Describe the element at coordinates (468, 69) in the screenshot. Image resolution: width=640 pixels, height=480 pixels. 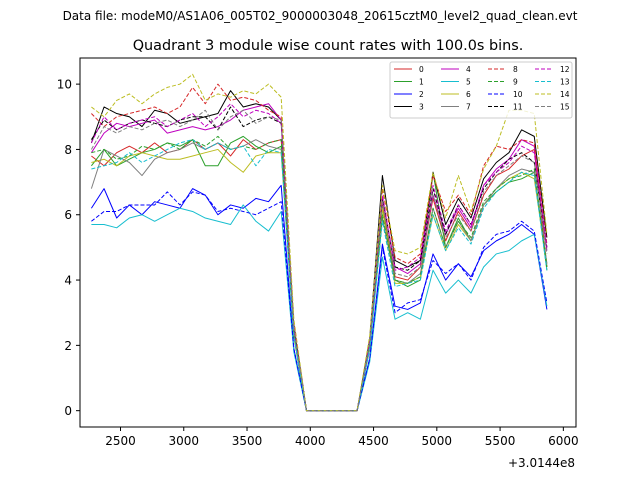
I see `legend-label-module-4: 4` at that location.